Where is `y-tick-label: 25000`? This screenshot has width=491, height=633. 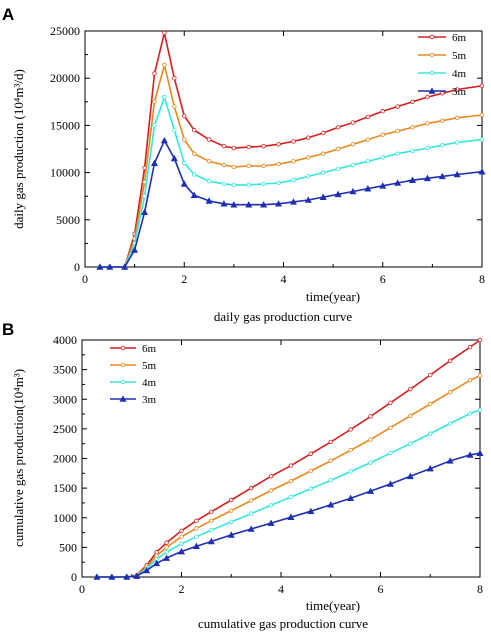 y-tick-label: 25000 is located at coordinates (65, 31).